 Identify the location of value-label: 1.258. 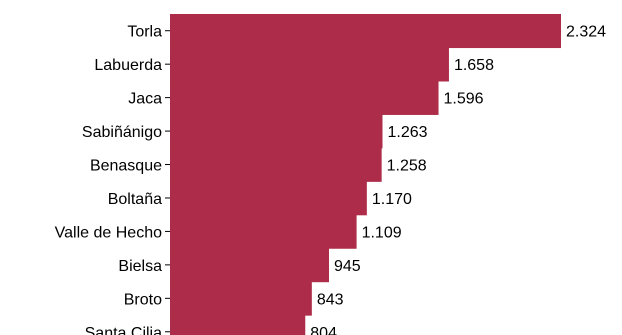
(407, 166).